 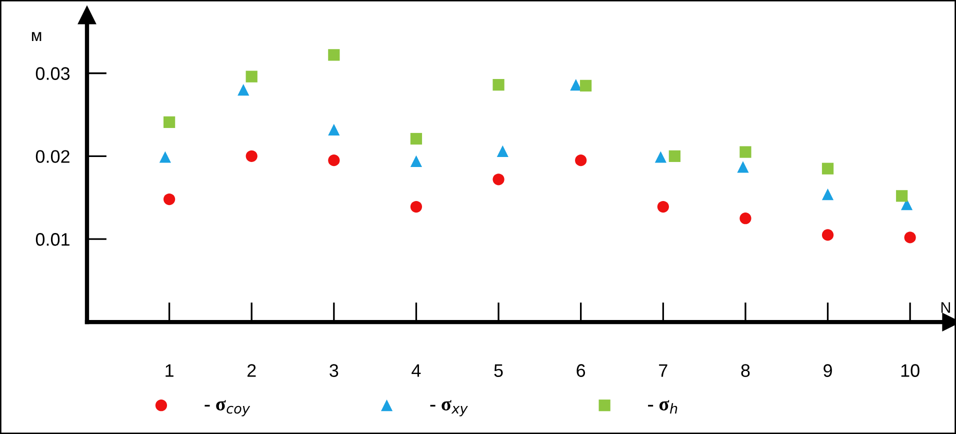 I want to click on y-axis-title: м, so click(x=37, y=36).